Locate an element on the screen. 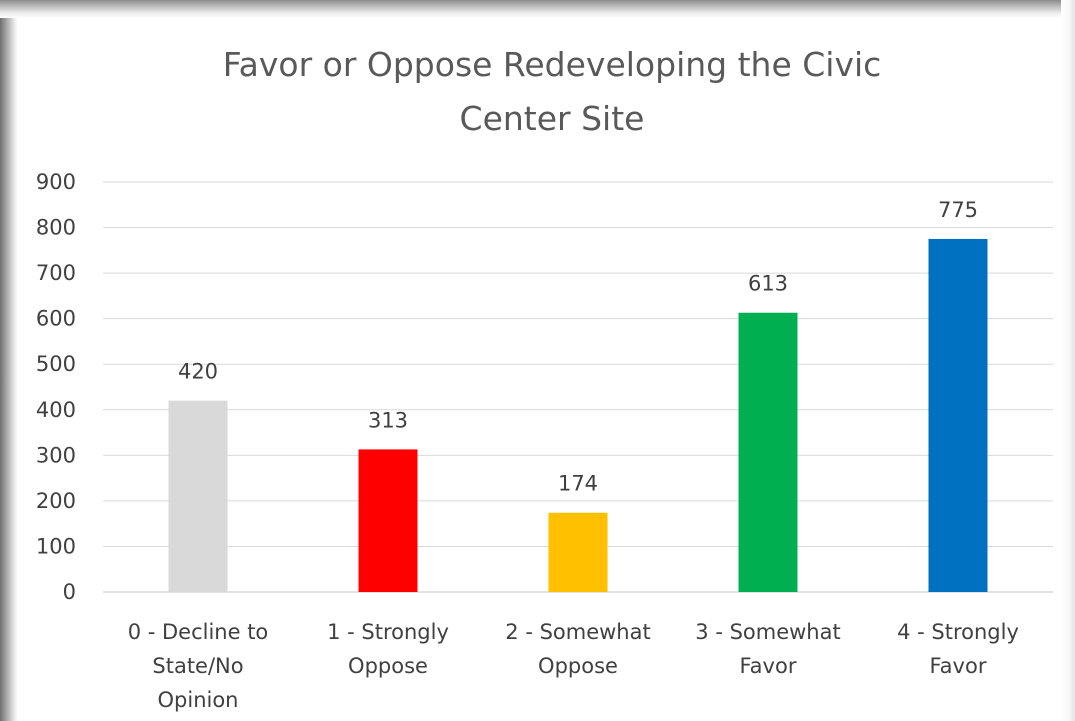  bar-value-label: 313 is located at coordinates (388, 420).